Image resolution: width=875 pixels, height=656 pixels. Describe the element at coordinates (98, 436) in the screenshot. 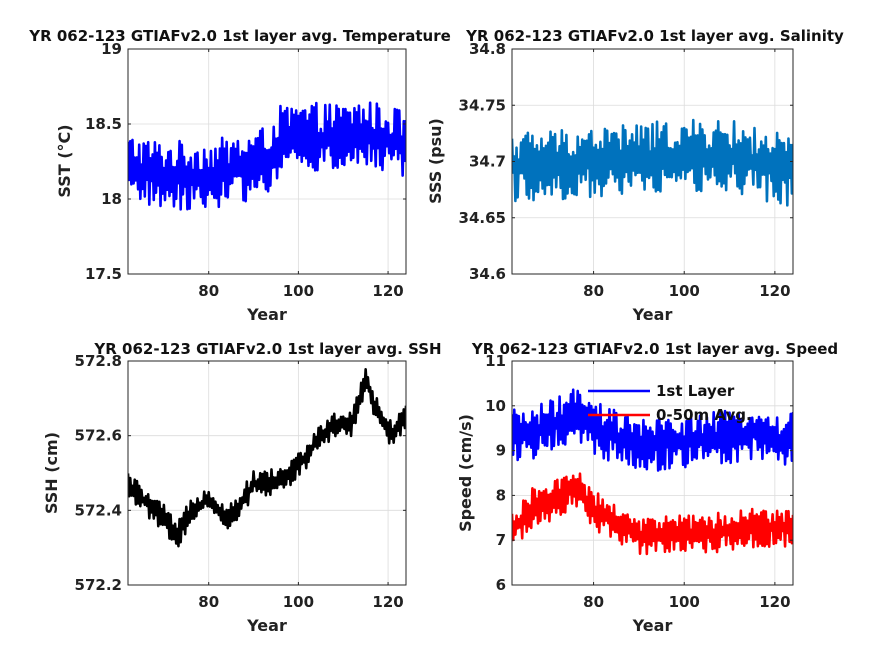

I see `ssh-ytick-label: 572.6` at that location.